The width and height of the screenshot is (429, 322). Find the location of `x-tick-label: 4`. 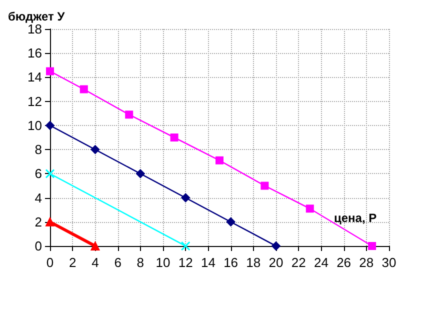

x-tick-label: 4 is located at coordinates (95, 262).